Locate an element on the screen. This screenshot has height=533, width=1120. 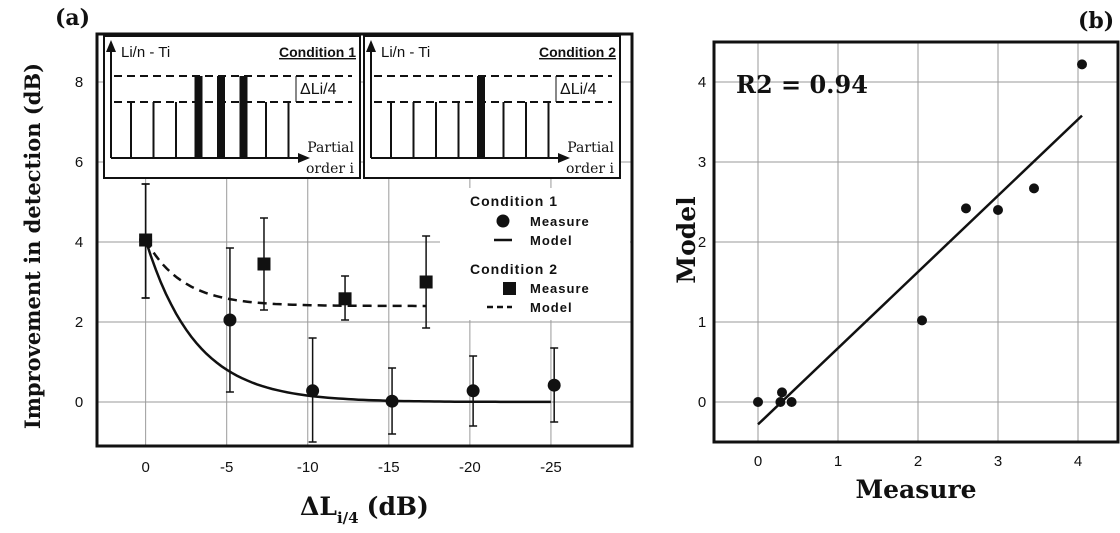
y-tick-label: 3 is located at coordinates (702, 162).